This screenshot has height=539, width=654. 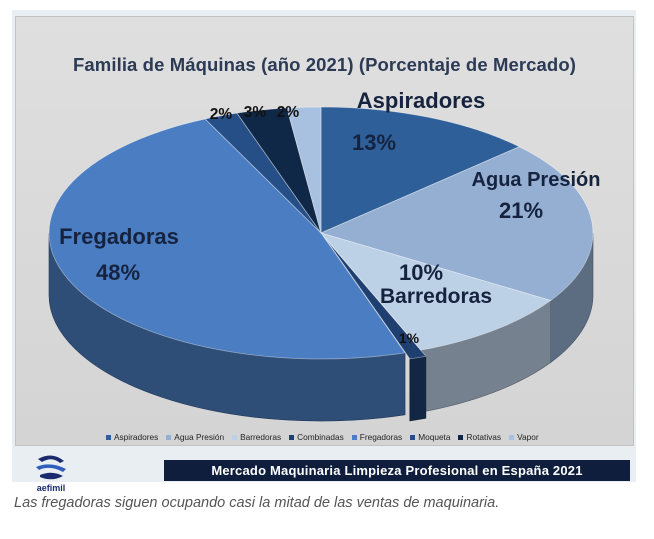 What do you see at coordinates (51, 467) in the screenshot?
I see `logo-emblem-icon` at bounding box center [51, 467].